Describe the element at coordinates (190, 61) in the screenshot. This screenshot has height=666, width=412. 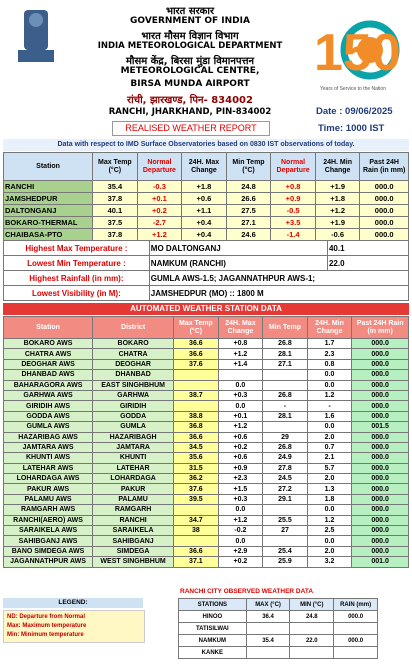
I see `header-line: मौसम केंद्र, बिरसा मुंडा विमानपत्तन` at that location.